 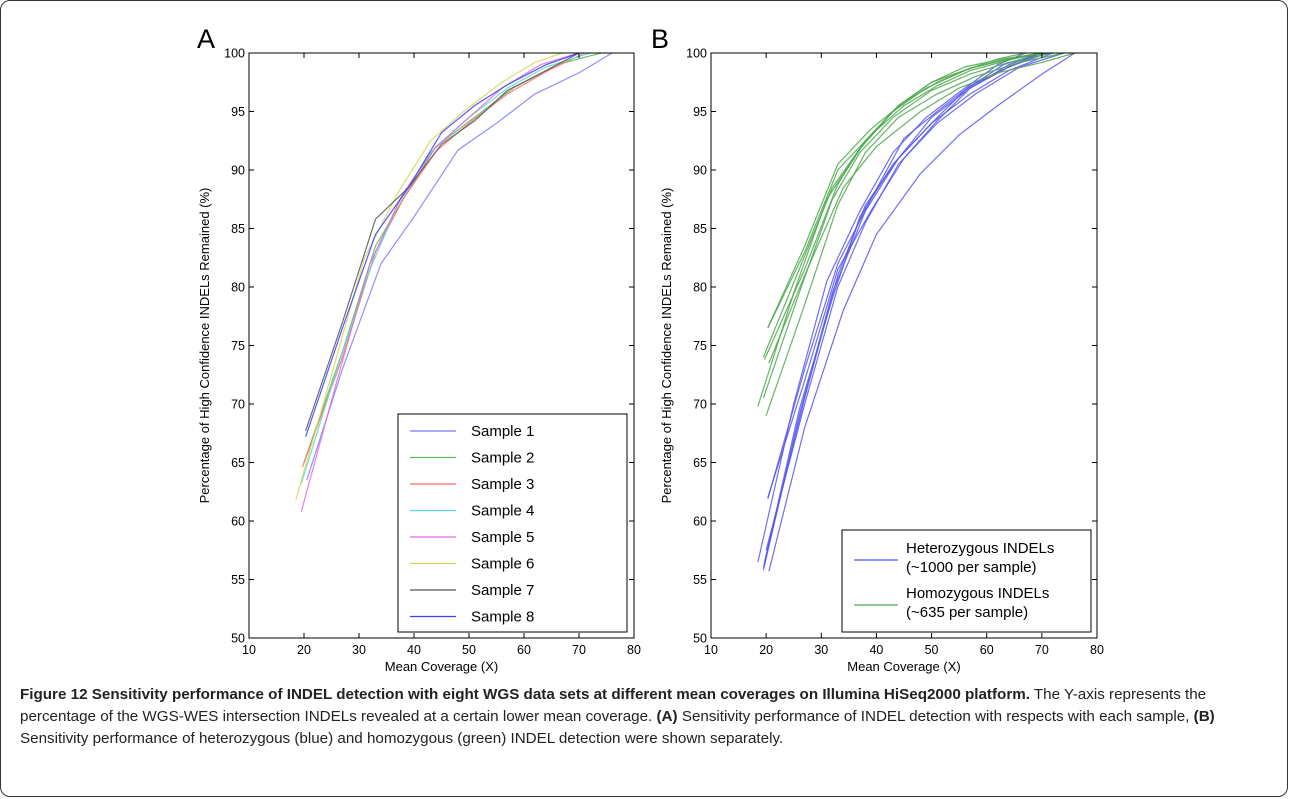 What do you see at coordinates (502, 617) in the screenshot?
I see `legend-label: Sample 8` at bounding box center [502, 617].